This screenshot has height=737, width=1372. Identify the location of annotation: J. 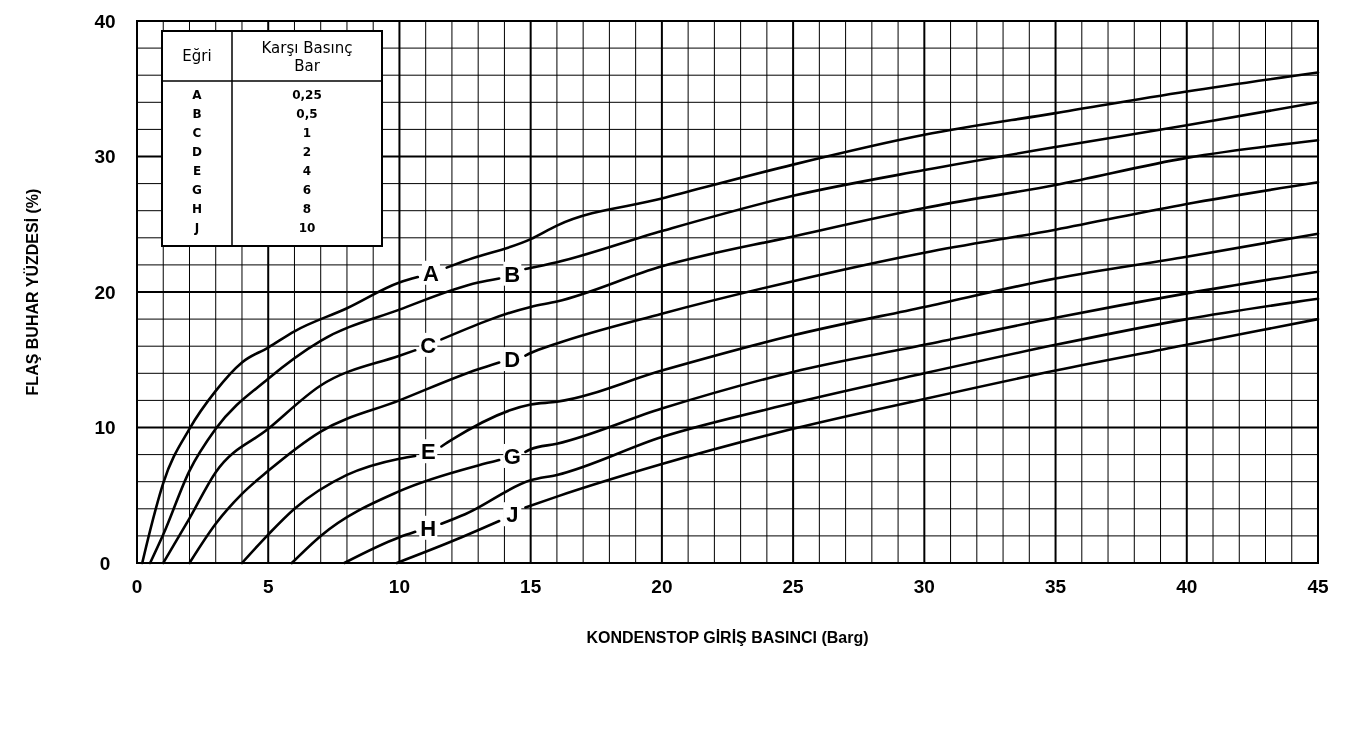
(196, 228).